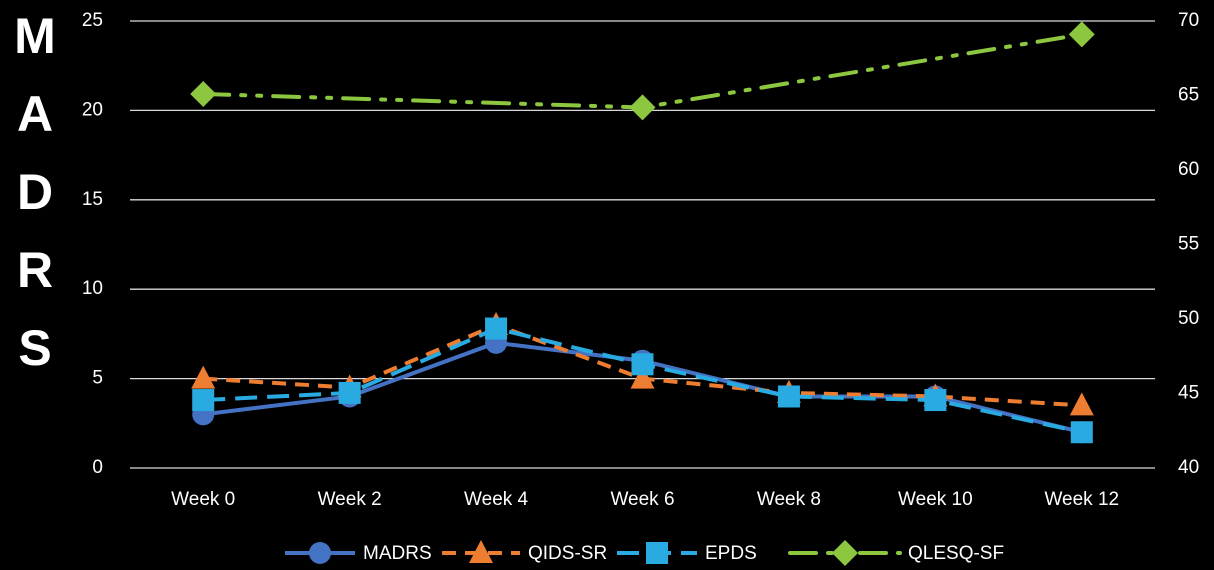 This screenshot has width=1214, height=570. Describe the element at coordinates (92, 20) in the screenshot. I see `y-tick-label: 25` at that location.